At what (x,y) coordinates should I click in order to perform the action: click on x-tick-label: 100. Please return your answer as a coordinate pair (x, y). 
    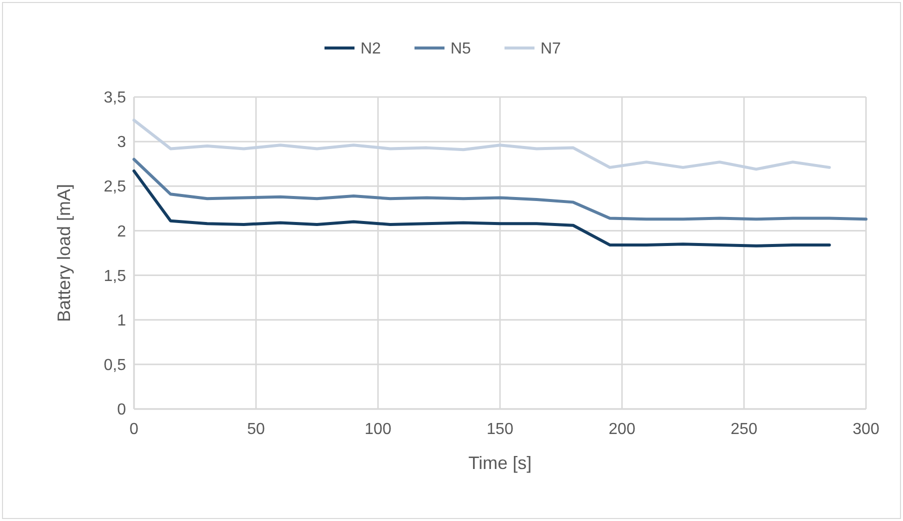
    Looking at the image, I should click on (378, 429).